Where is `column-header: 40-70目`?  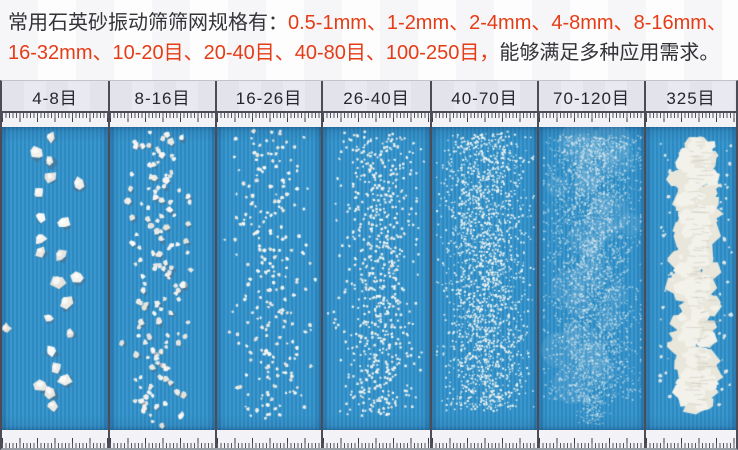
column-header: 40-70目 is located at coordinates (484, 97).